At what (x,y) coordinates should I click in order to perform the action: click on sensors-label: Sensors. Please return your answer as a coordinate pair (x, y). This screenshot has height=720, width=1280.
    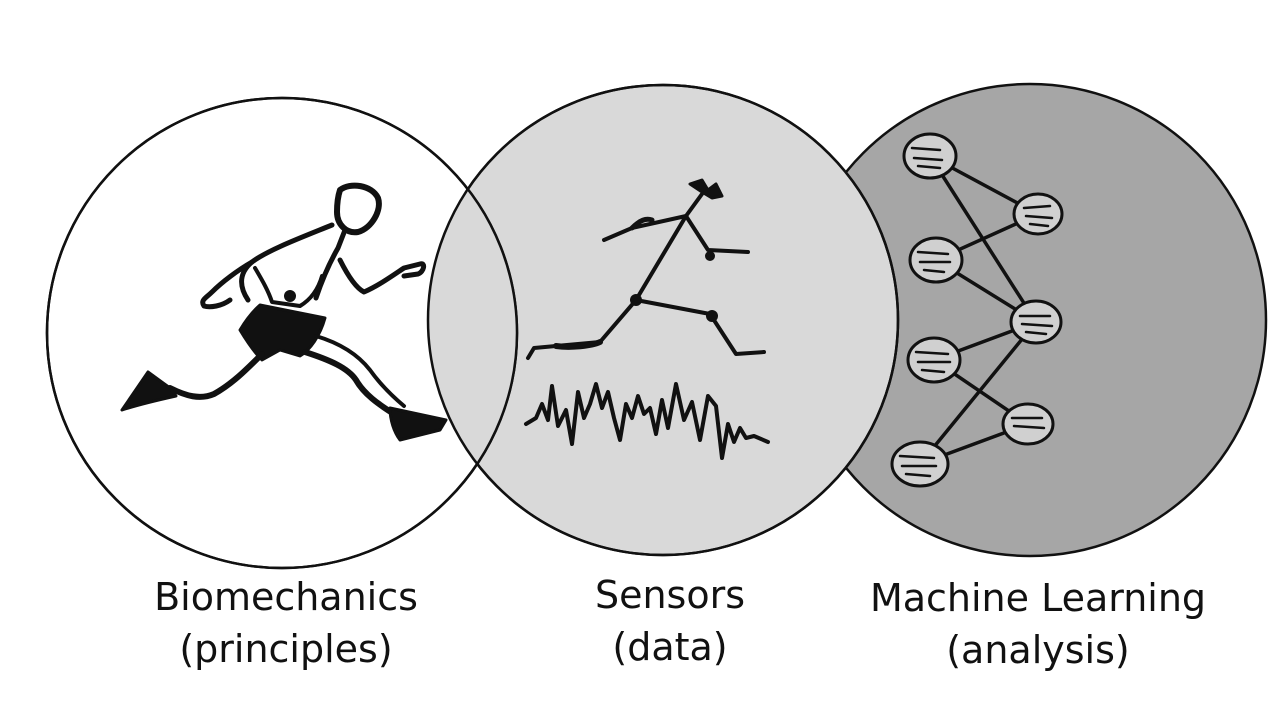
    Looking at the image, I should click on (670, 595).